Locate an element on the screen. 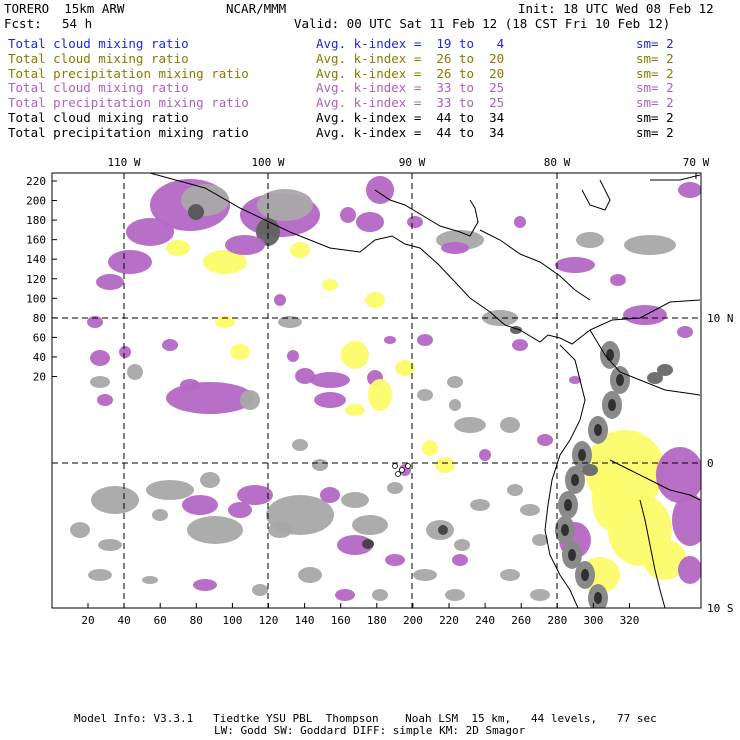  lon-label-1: 100 W is located at coordinates (267, 162).